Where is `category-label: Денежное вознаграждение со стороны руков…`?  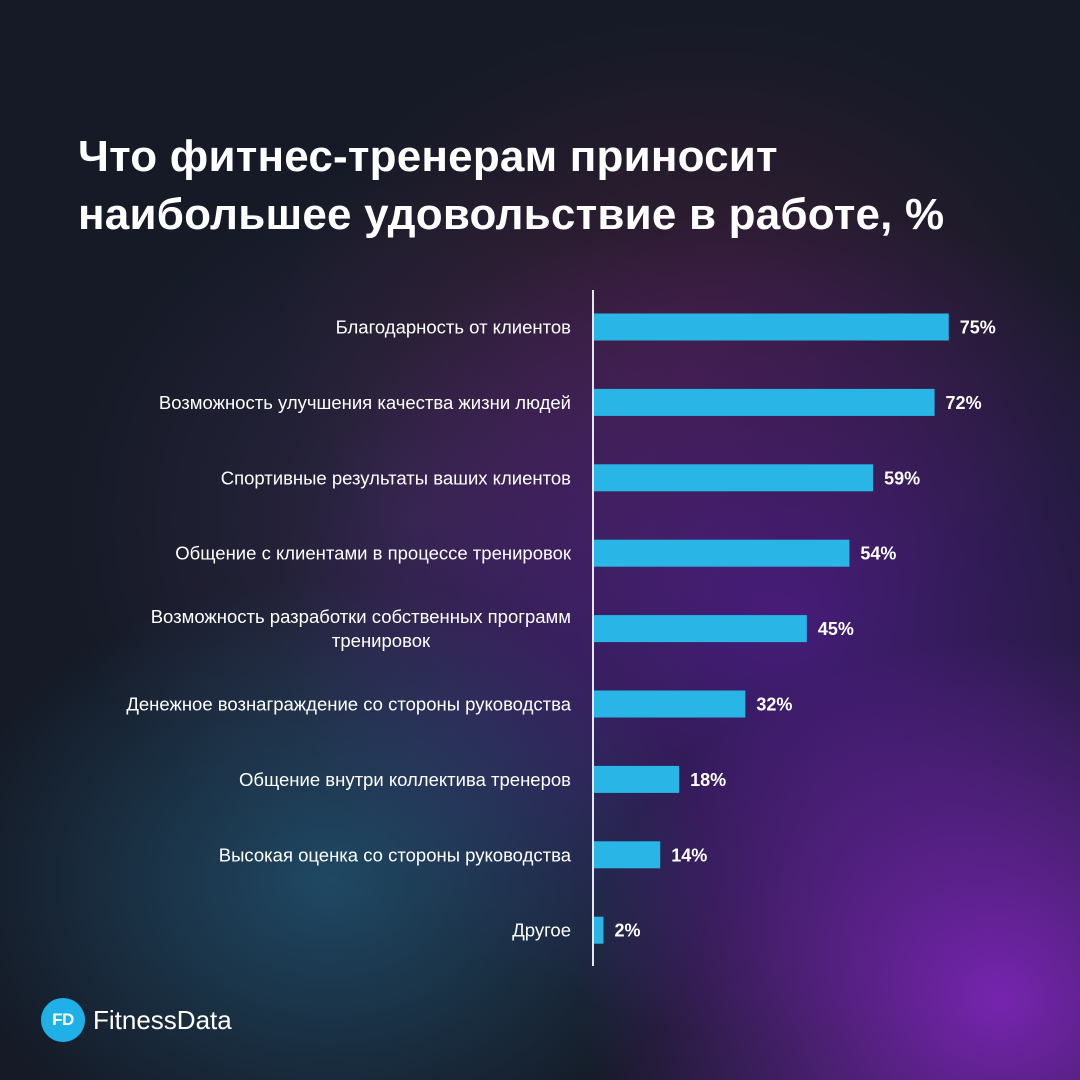
category-label: Денежное вознаграждение со стороны руков… is located at coordinates (348, 704).